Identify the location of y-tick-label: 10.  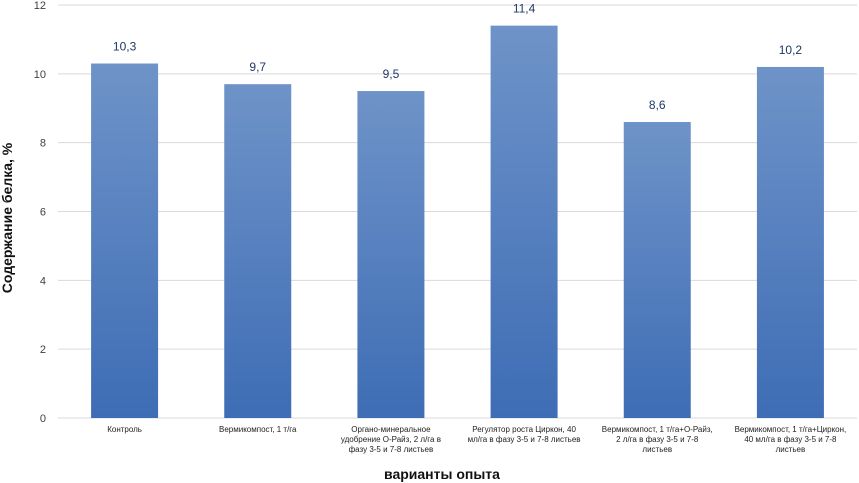
(40, 75).